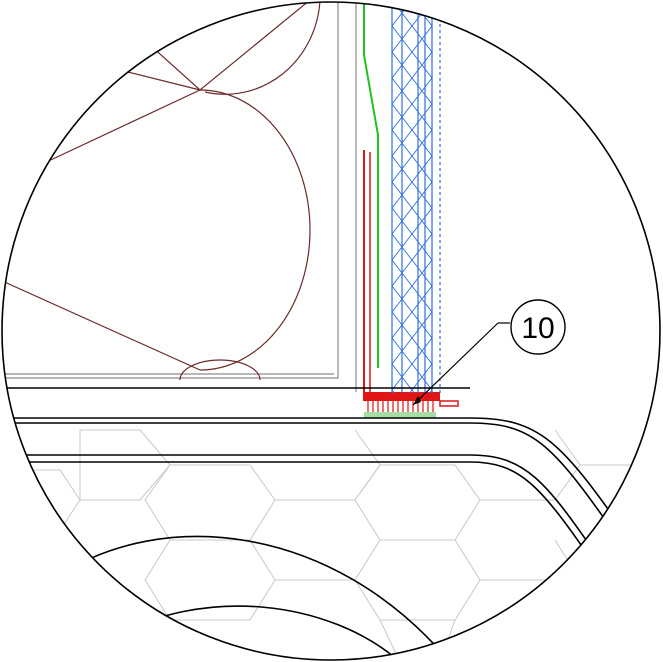 This screenshot has width=663, height=662. I want to click on red-flashing, so click(411, 284).